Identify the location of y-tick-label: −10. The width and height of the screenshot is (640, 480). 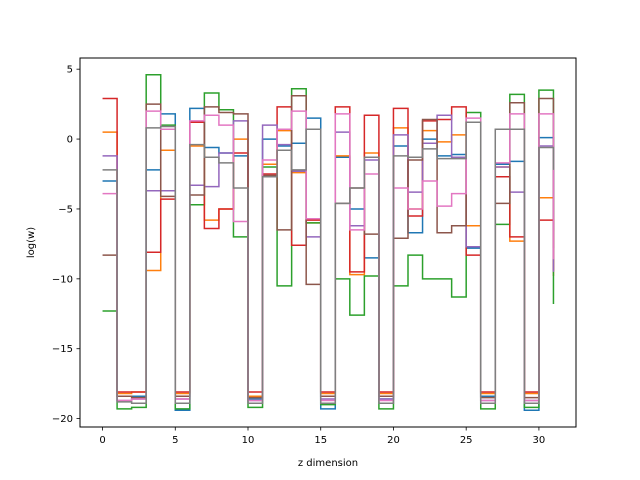
(62, 279).